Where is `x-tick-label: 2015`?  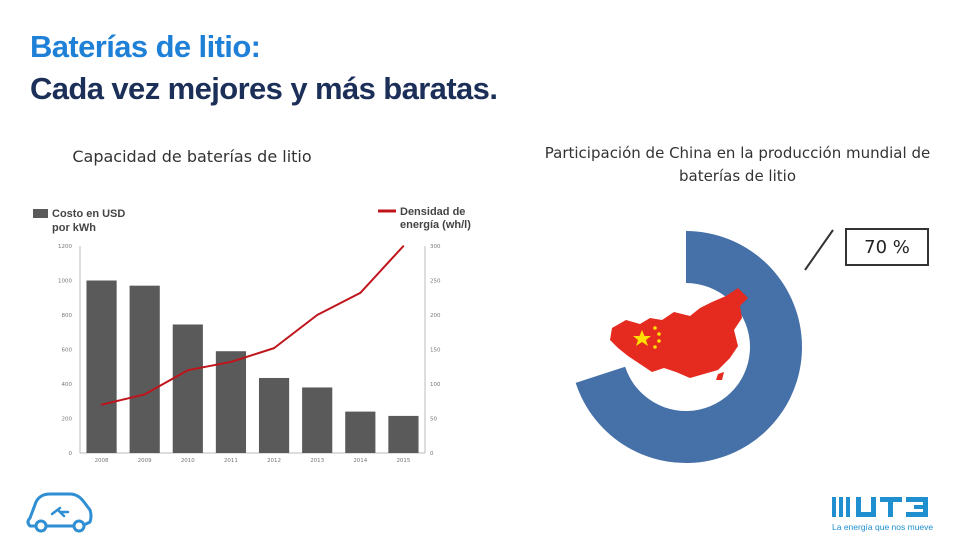 x-tick-label: 2015 is located at coordinates (403, 461).